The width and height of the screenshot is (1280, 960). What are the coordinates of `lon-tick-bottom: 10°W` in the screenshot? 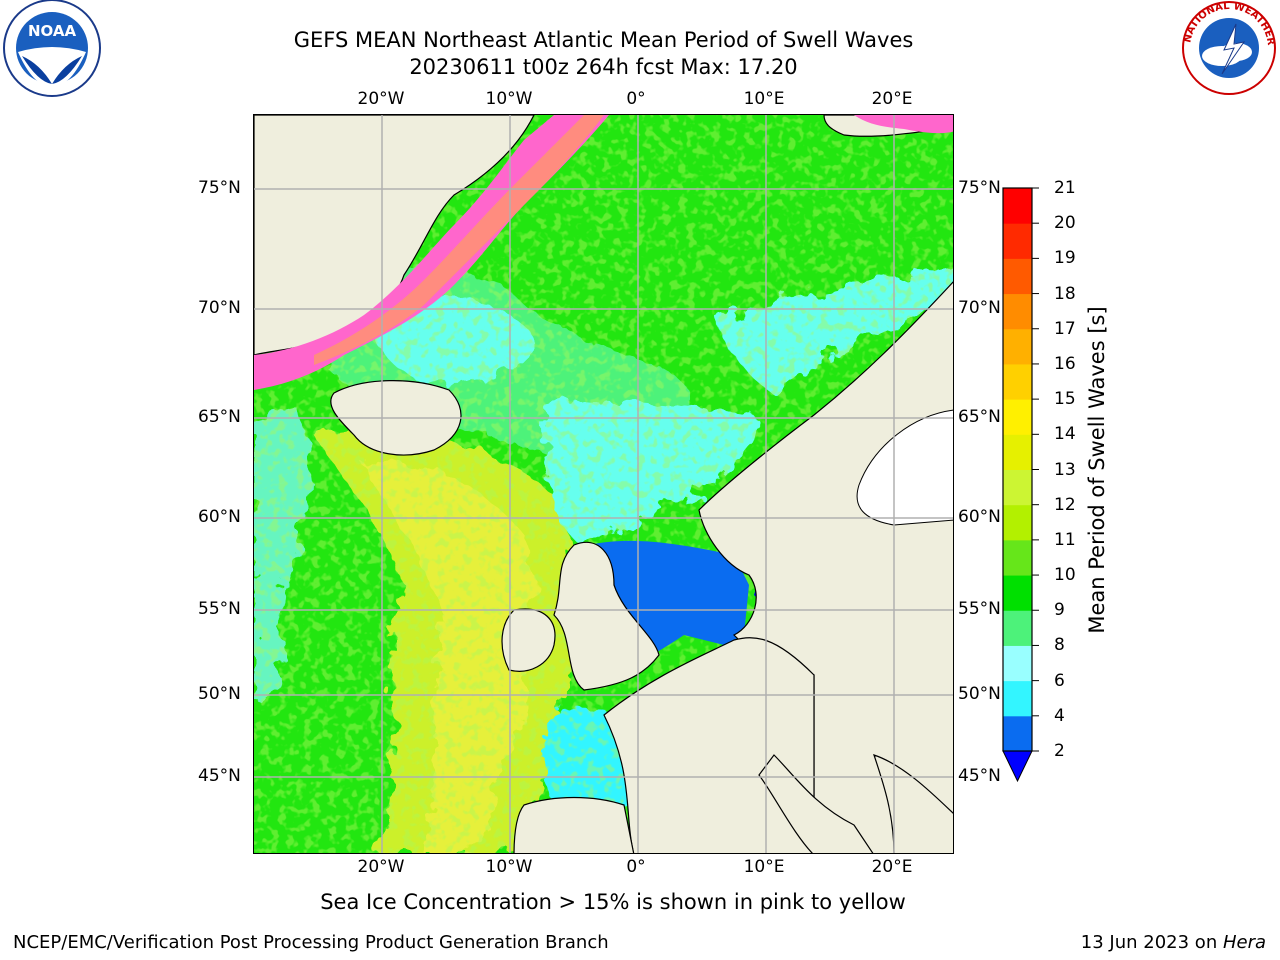 It's located at (509, 867).